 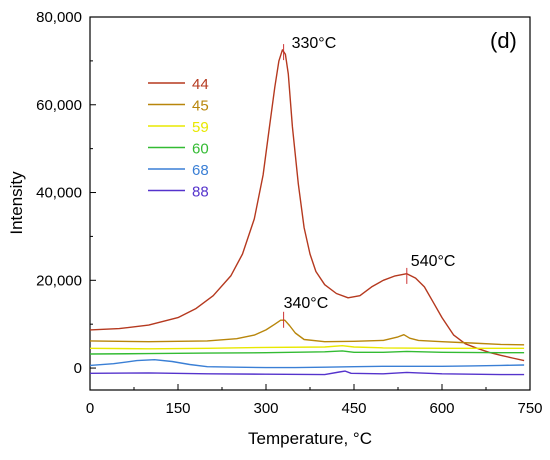 I want to click on y-tick-label: 20,000, so click(x=59, y=280).